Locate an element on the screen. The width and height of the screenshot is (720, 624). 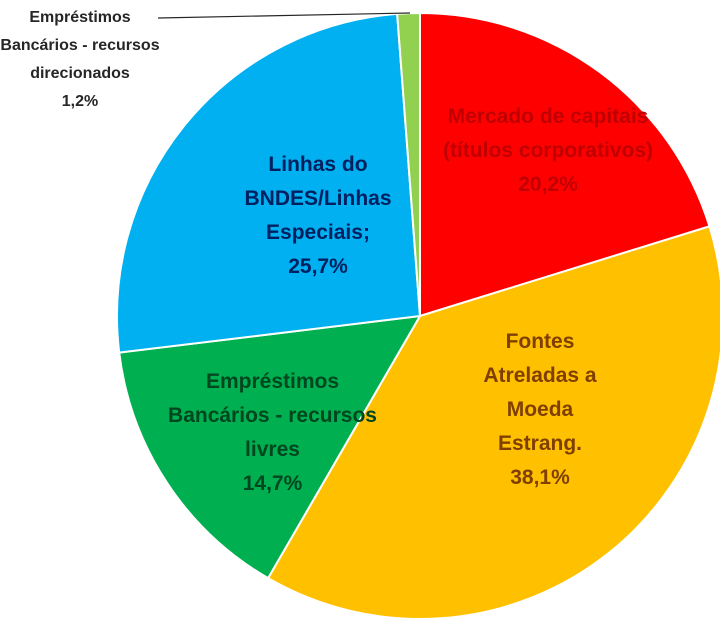
category-label: Linhas do BNDES/Linhas Especiais; is located at coordinates (318, 198).